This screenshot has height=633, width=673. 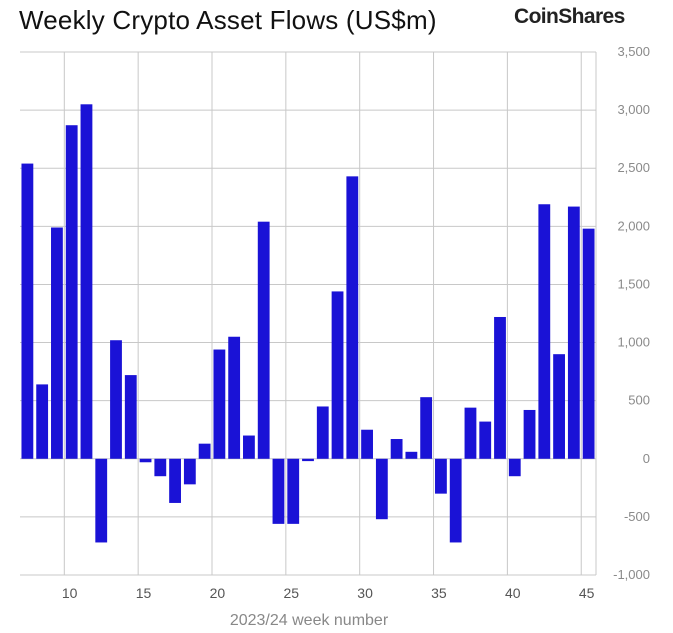 I want to click on x-tick-label: 15, so click(x=144, y=593).